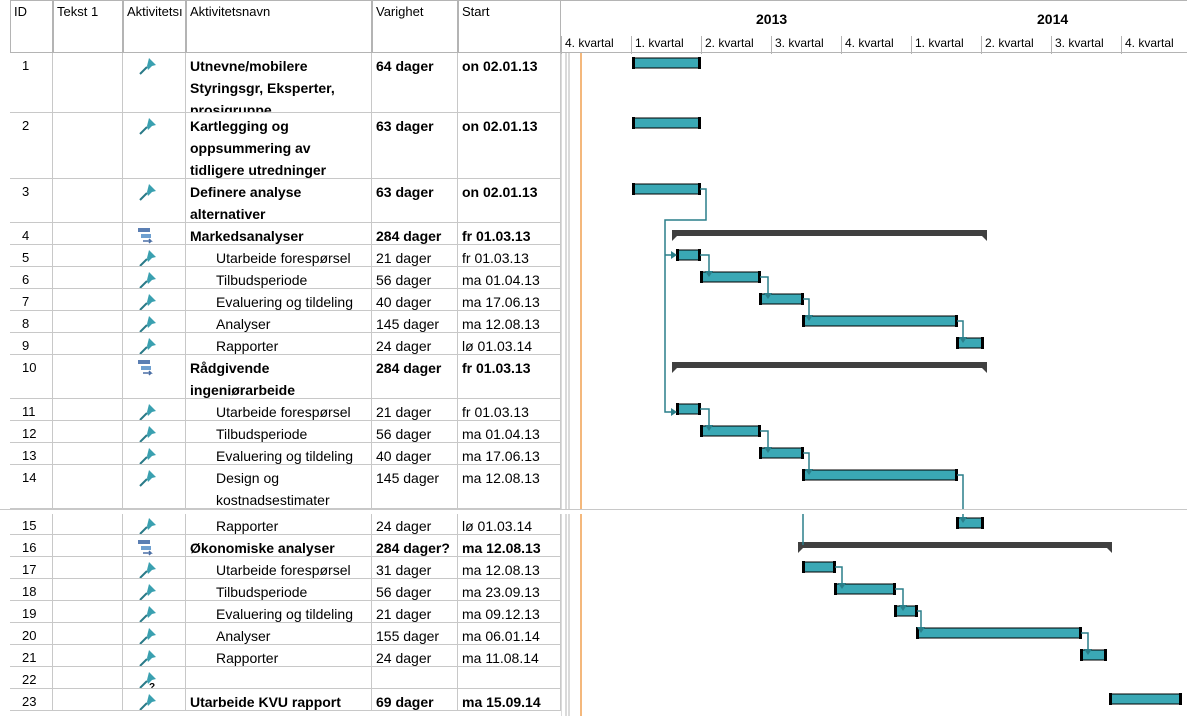 The height and width of the screenshot is (716, 1187). Describe the element at coordinates (285, 278) in the screenshot. I see `table-row: 6 Tilbudsperiode 56 dager ma 01.04.13` at that location.